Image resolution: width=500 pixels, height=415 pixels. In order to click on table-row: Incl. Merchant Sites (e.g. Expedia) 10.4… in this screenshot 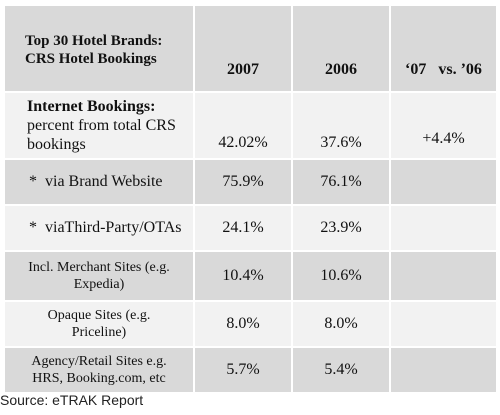, I will do `click(250, 276)`.